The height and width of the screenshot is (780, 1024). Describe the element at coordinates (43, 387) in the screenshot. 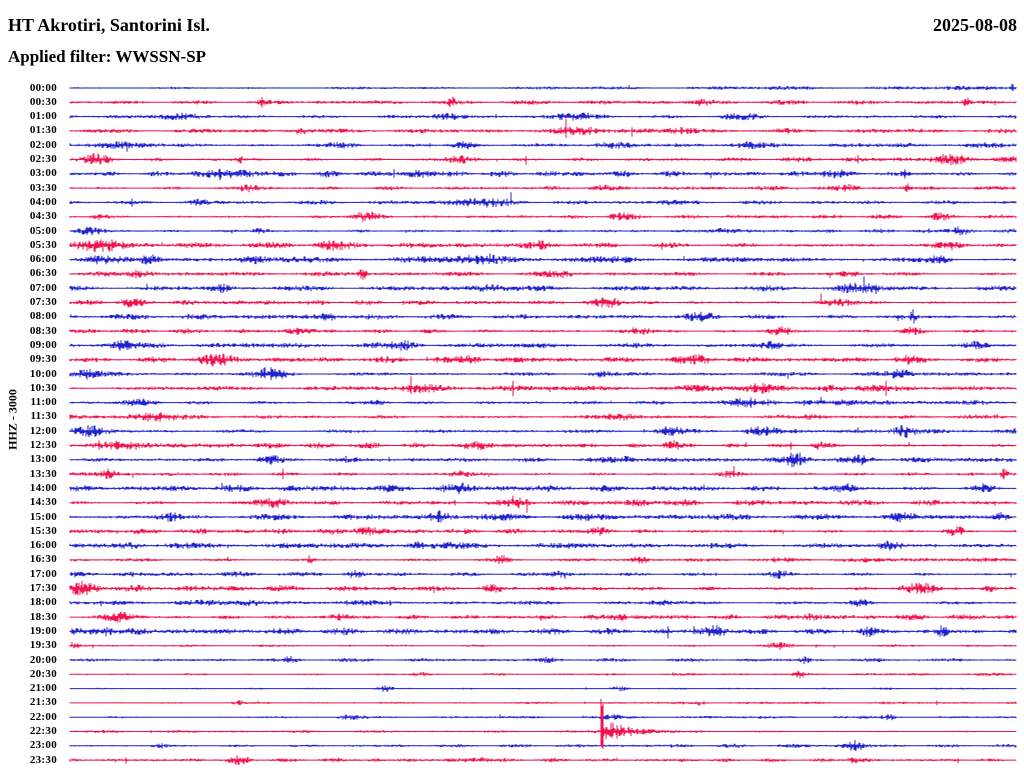

I see `time-label-1030: 10:30` at that location.